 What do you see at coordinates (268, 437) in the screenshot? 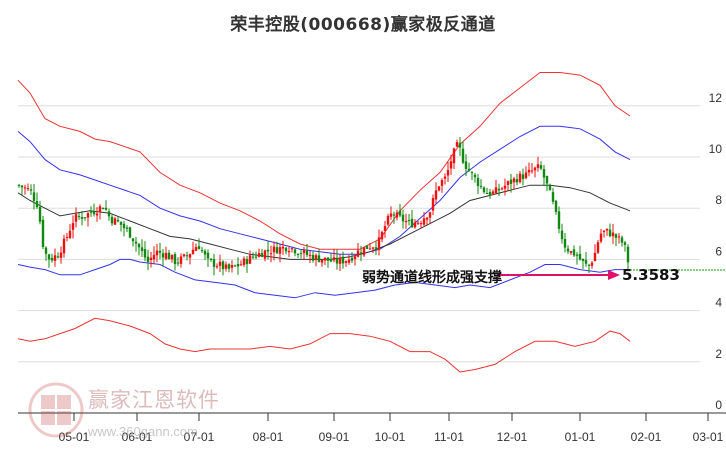
I see `x-tick-label: 08-01` at bounding box center [268, 437].